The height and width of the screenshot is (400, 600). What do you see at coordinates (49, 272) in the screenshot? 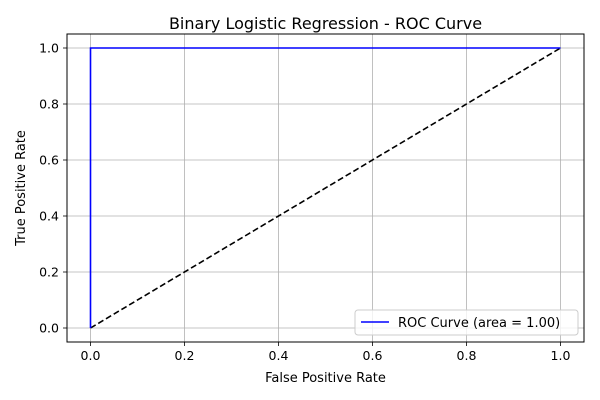
I see `y-tick-label: 0.2` at bounding box center [49, 272].